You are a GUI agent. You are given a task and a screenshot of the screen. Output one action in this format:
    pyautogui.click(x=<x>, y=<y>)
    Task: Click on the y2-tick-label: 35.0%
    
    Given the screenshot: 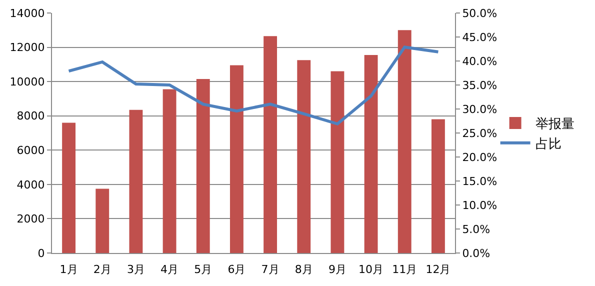 What is the action you would take?
    pyautogui.click(x=480, y=85)
    